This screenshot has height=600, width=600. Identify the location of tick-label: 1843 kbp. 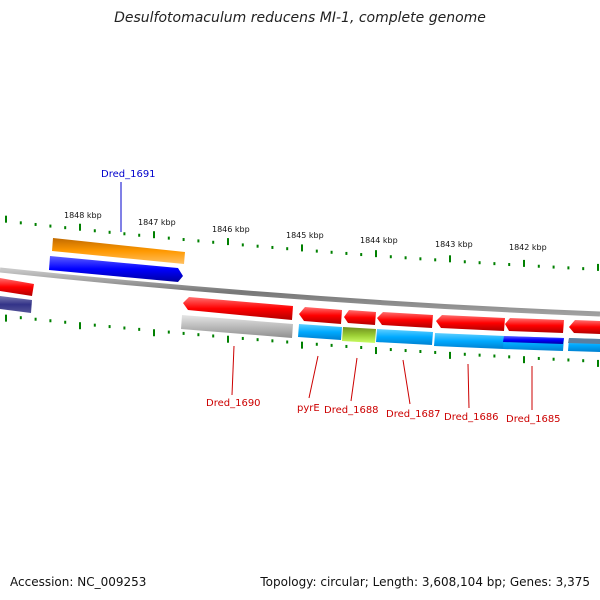
(454, 244).